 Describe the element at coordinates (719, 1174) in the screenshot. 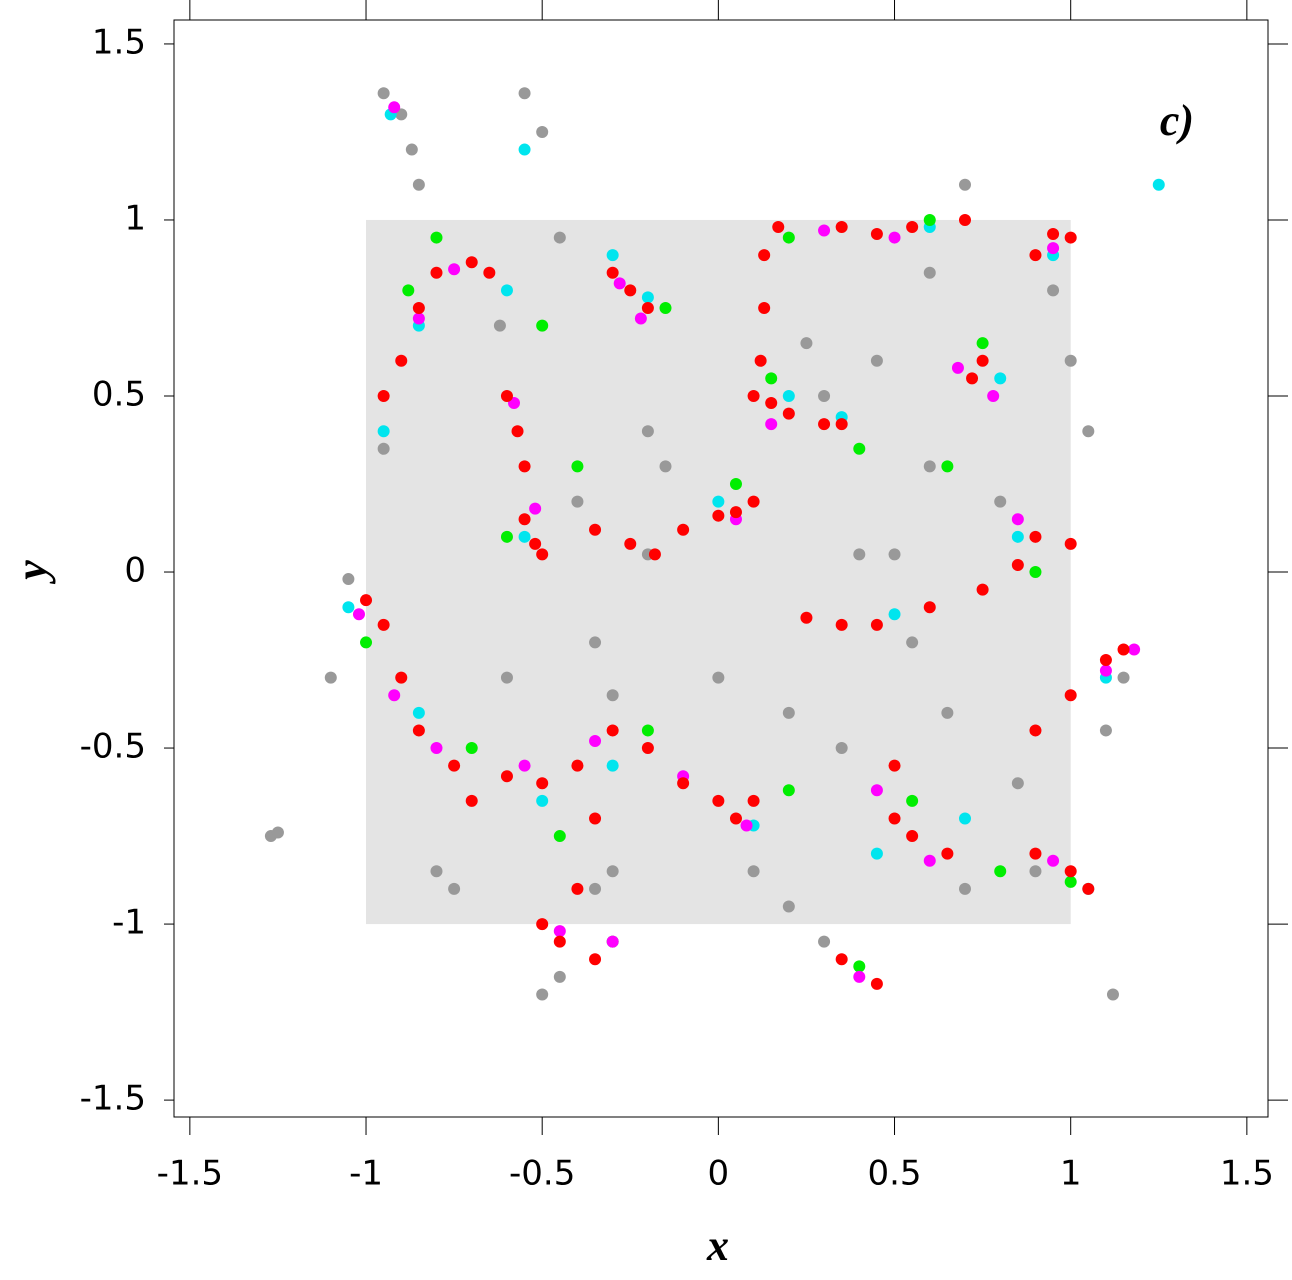

I see `x-tick-label: 0` at that location.